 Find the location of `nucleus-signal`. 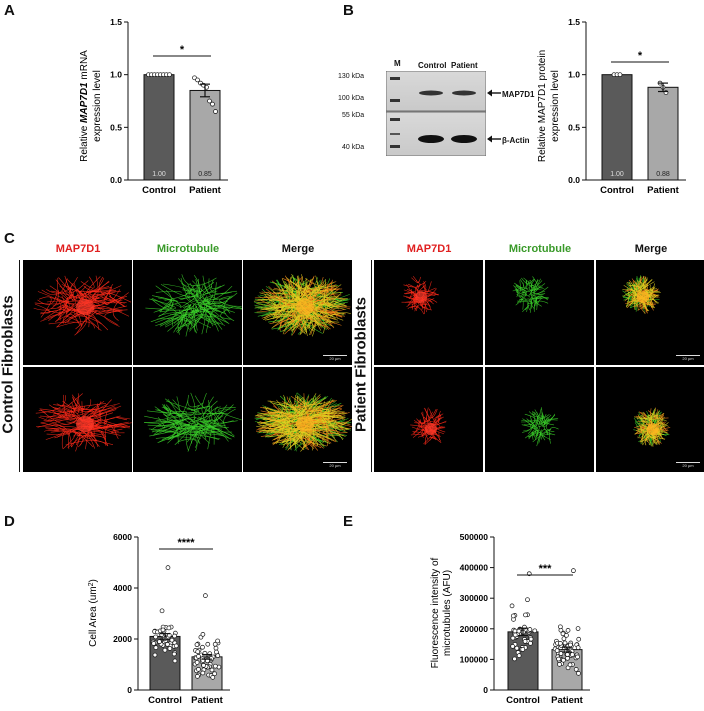

nucleus-signal is located at coordinates (305, 424).